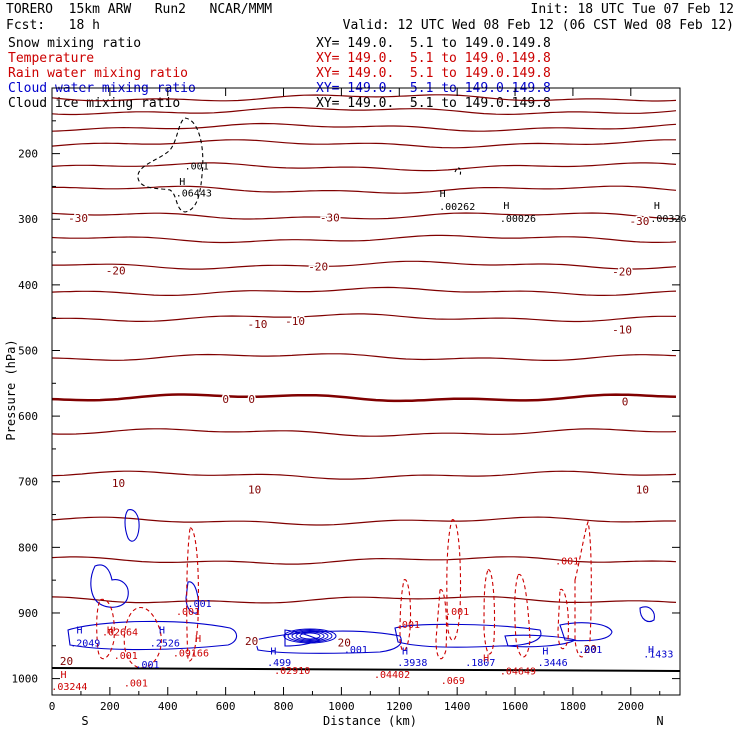  Describe the element at coordinates (28, 154) in the screenshot. I see `y-tick-label: 200` at that location.